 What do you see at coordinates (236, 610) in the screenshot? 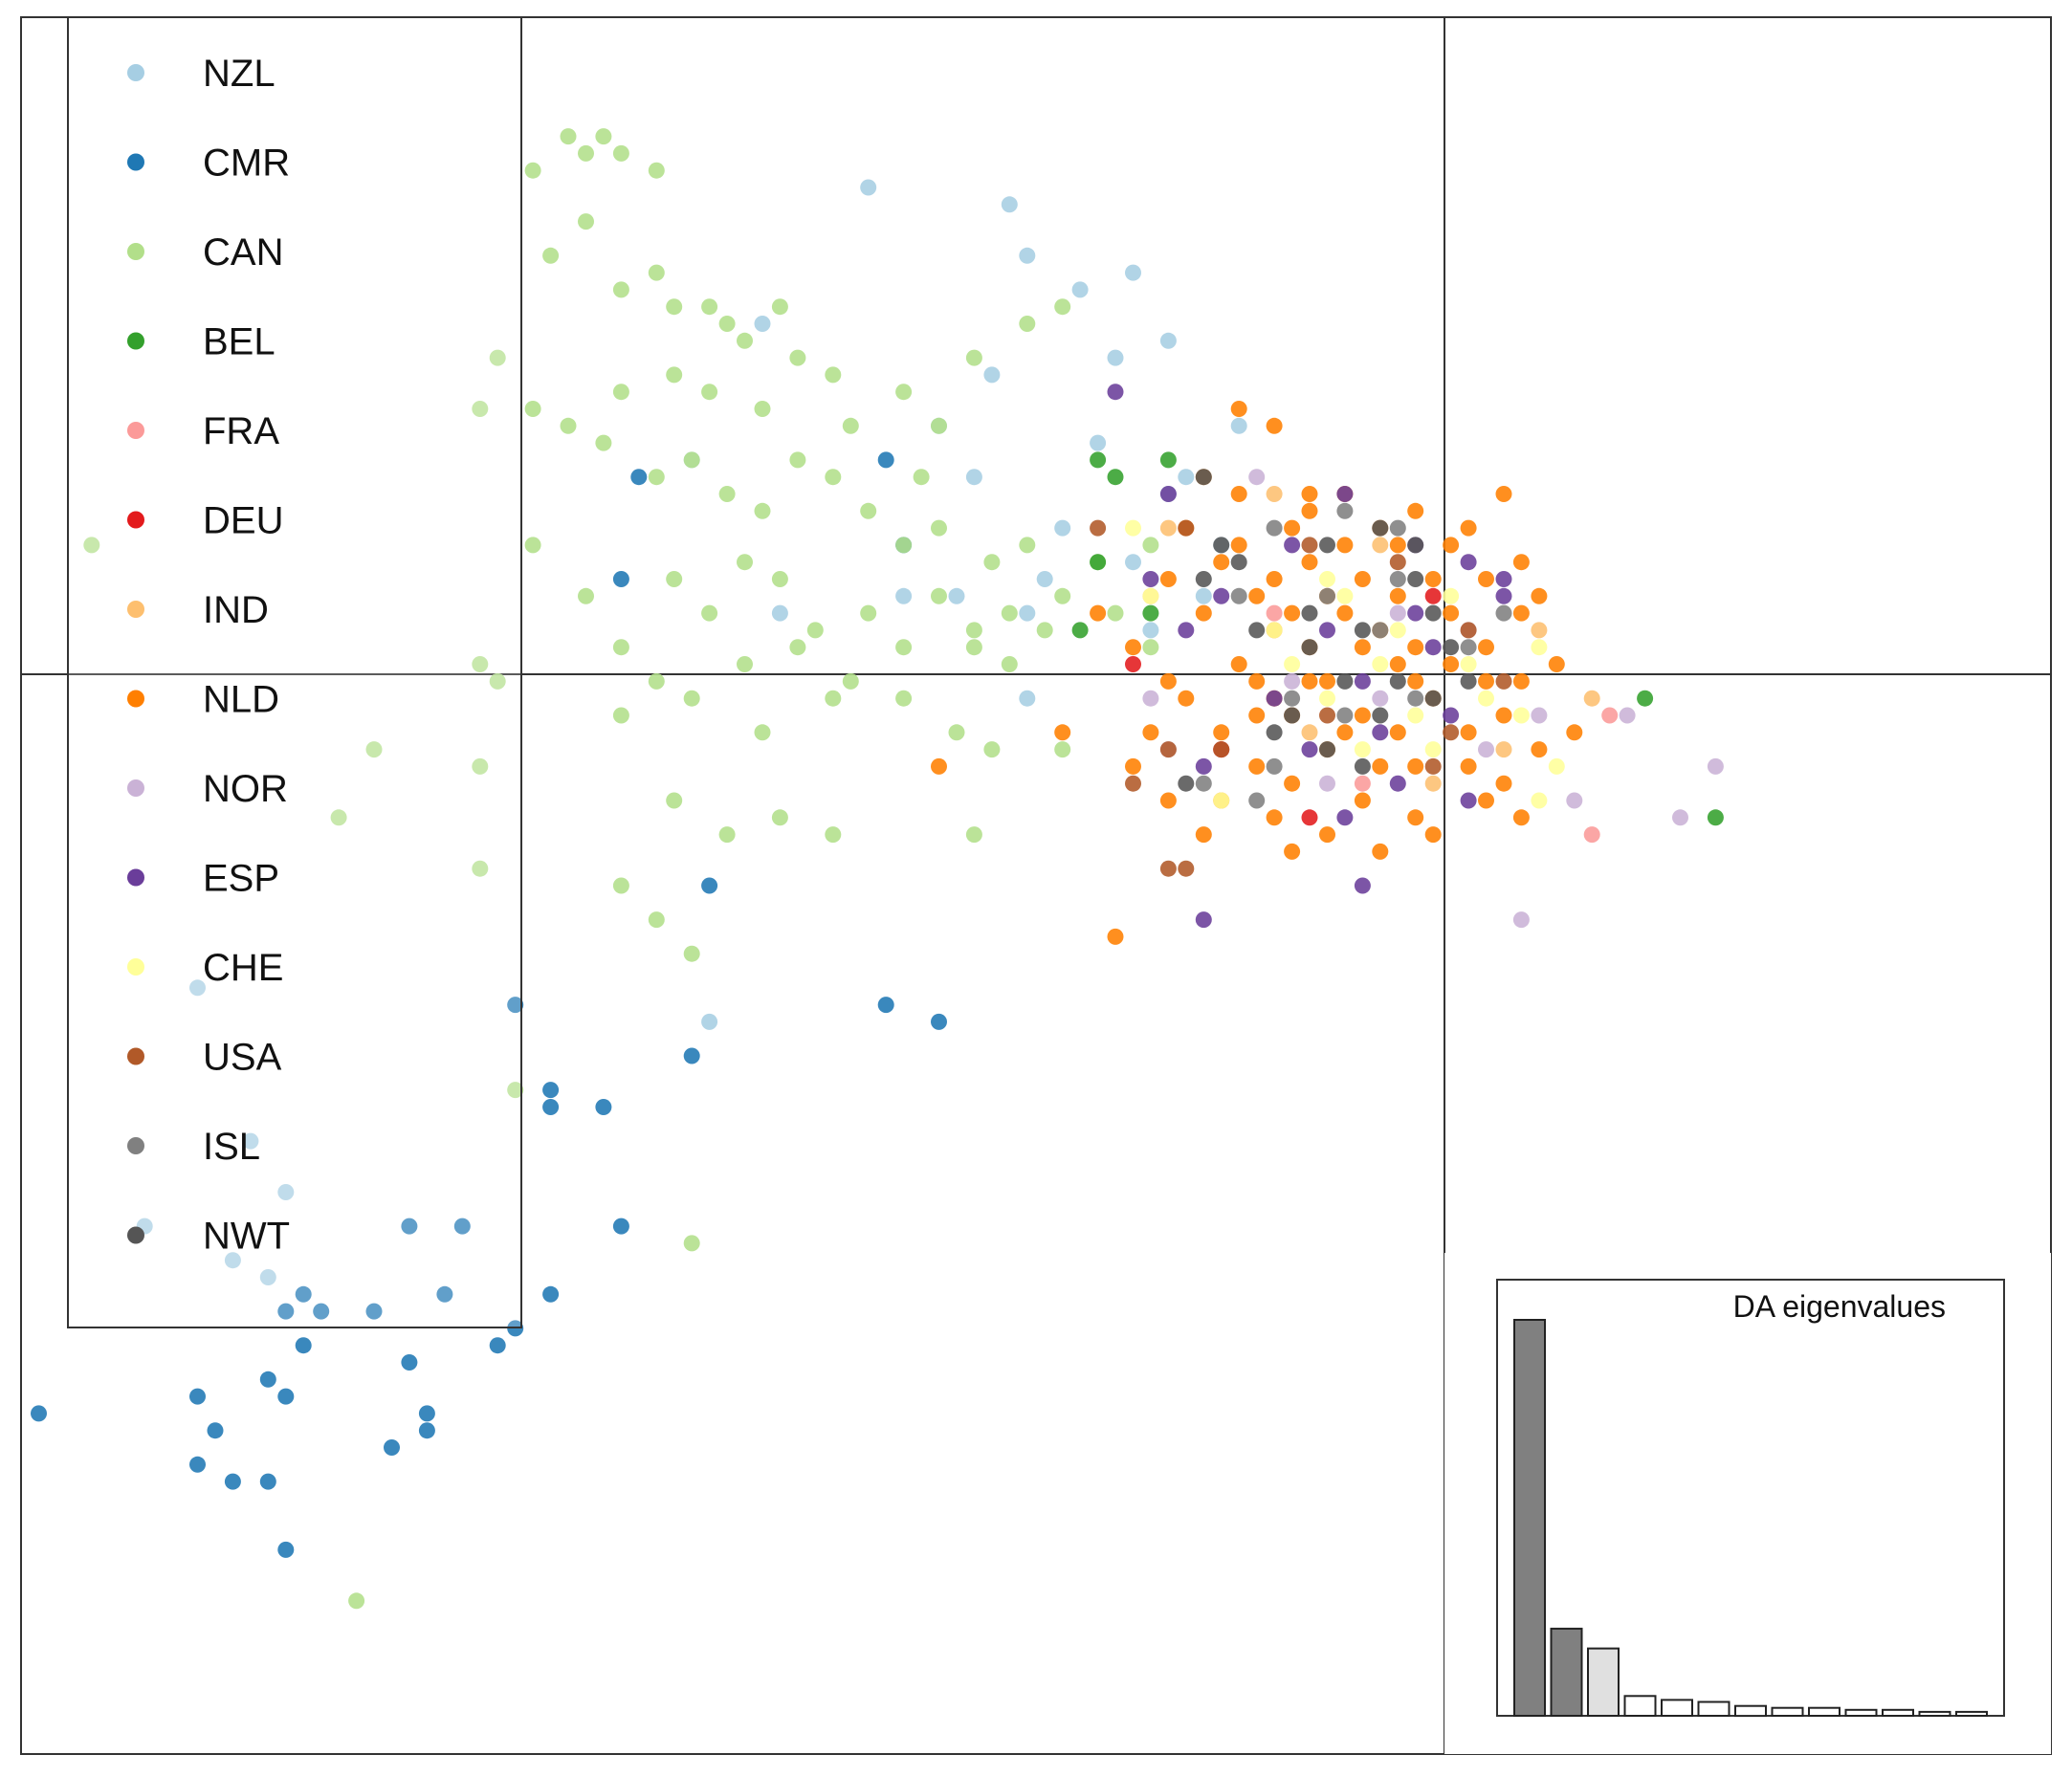
I see `legend-label-ind: IND` at bounding box center [236, 610].